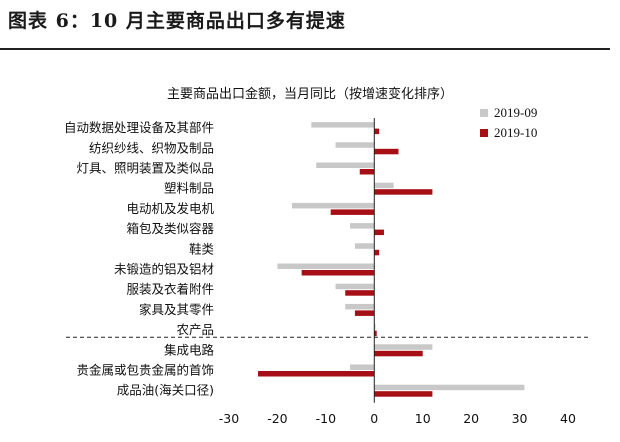  I want to click on category-label: 自动数据处理设备及其部件, so click(139, 127).